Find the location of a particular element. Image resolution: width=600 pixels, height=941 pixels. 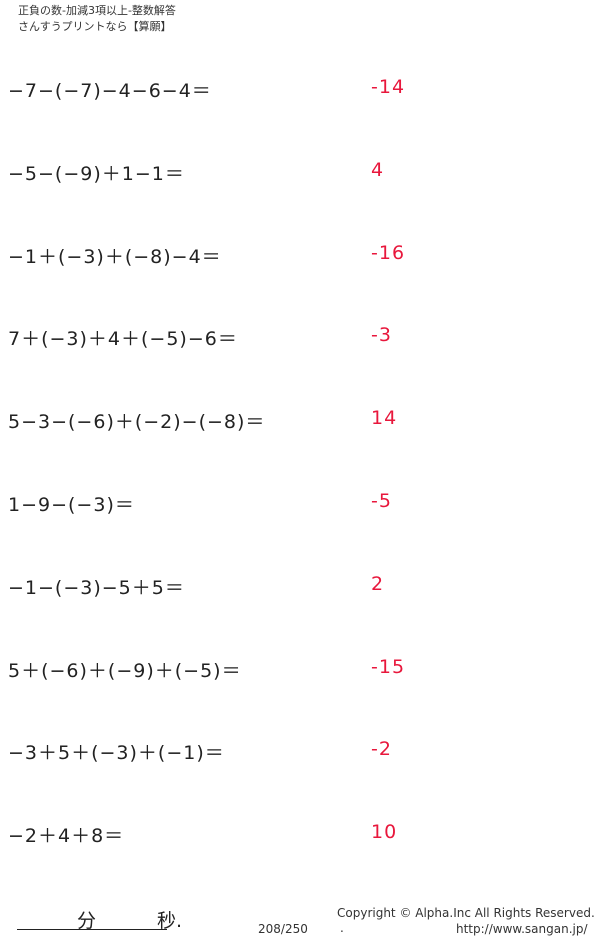

problem-expression: −1＋(−3)＋(−8)−4＝ is located at coordinates (115, 256).